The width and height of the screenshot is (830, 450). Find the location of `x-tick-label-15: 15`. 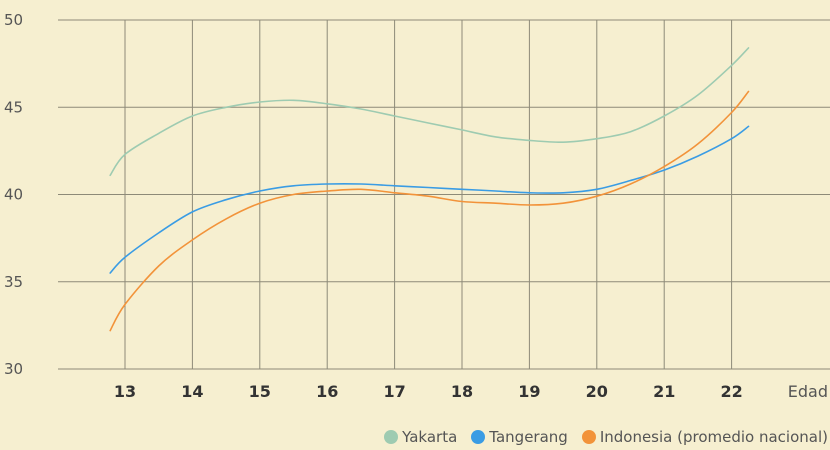

x-tick-label-15: 15 is located at coordinates (260, 391).